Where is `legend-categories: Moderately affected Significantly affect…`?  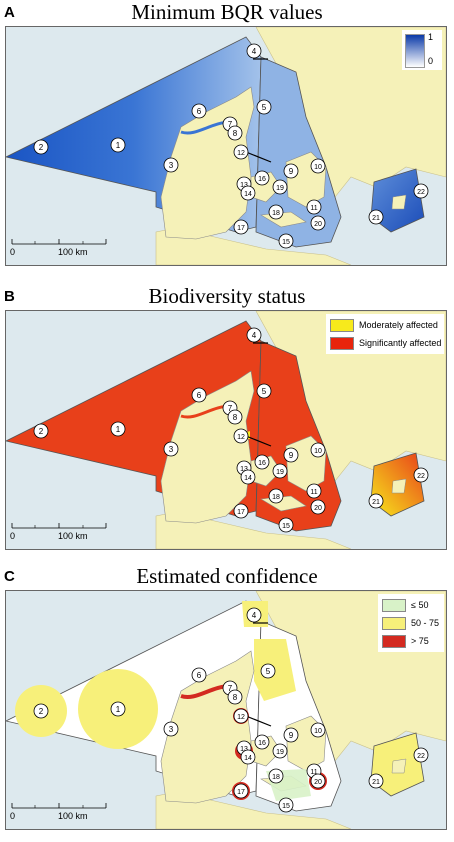 legend-categories: Moderately affected Significantly affect… is located at coordinates (385, 334).